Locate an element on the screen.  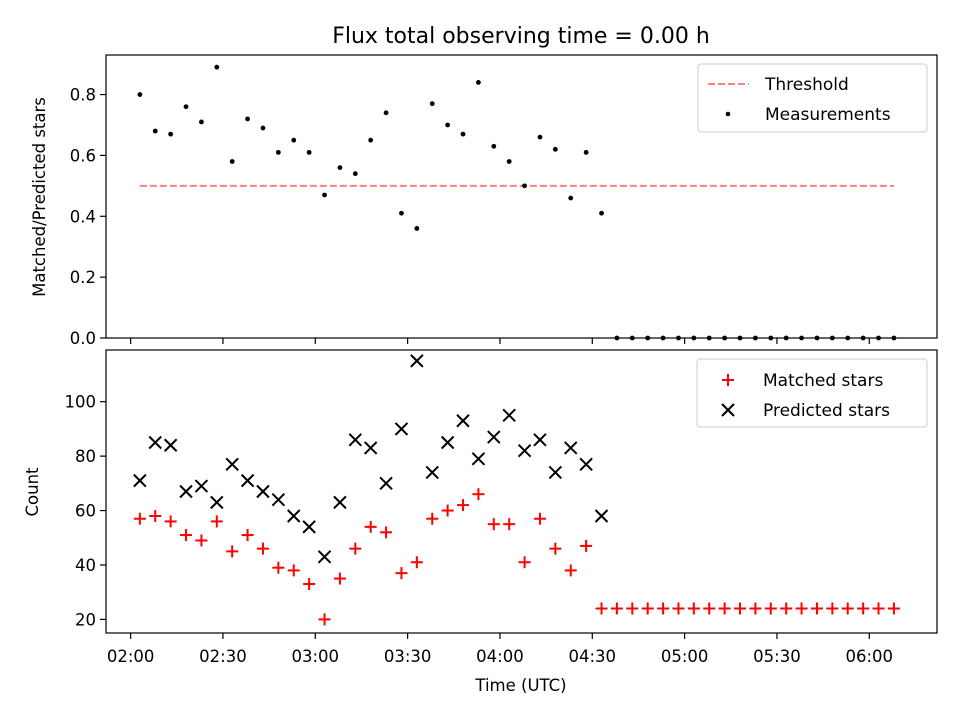
top-y-tick-label: 0.0 is located at coordinates (83, 338).